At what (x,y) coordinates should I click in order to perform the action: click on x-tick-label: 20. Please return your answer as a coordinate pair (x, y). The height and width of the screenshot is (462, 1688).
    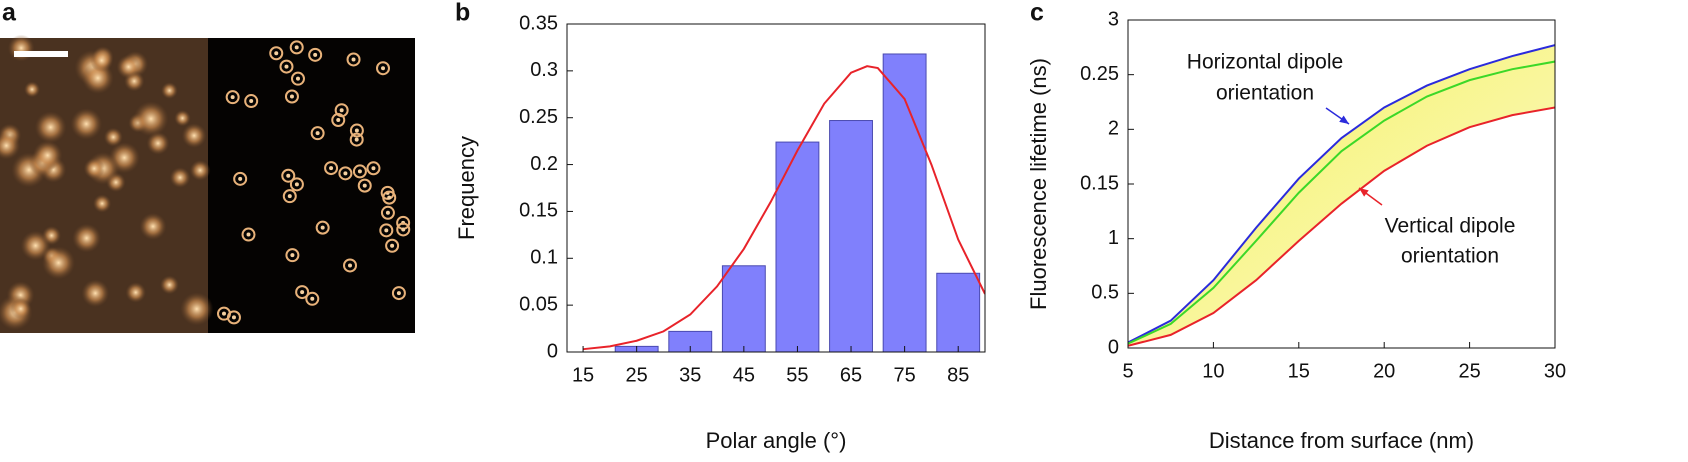
    Looking at the image, I should click on (1384, 371).